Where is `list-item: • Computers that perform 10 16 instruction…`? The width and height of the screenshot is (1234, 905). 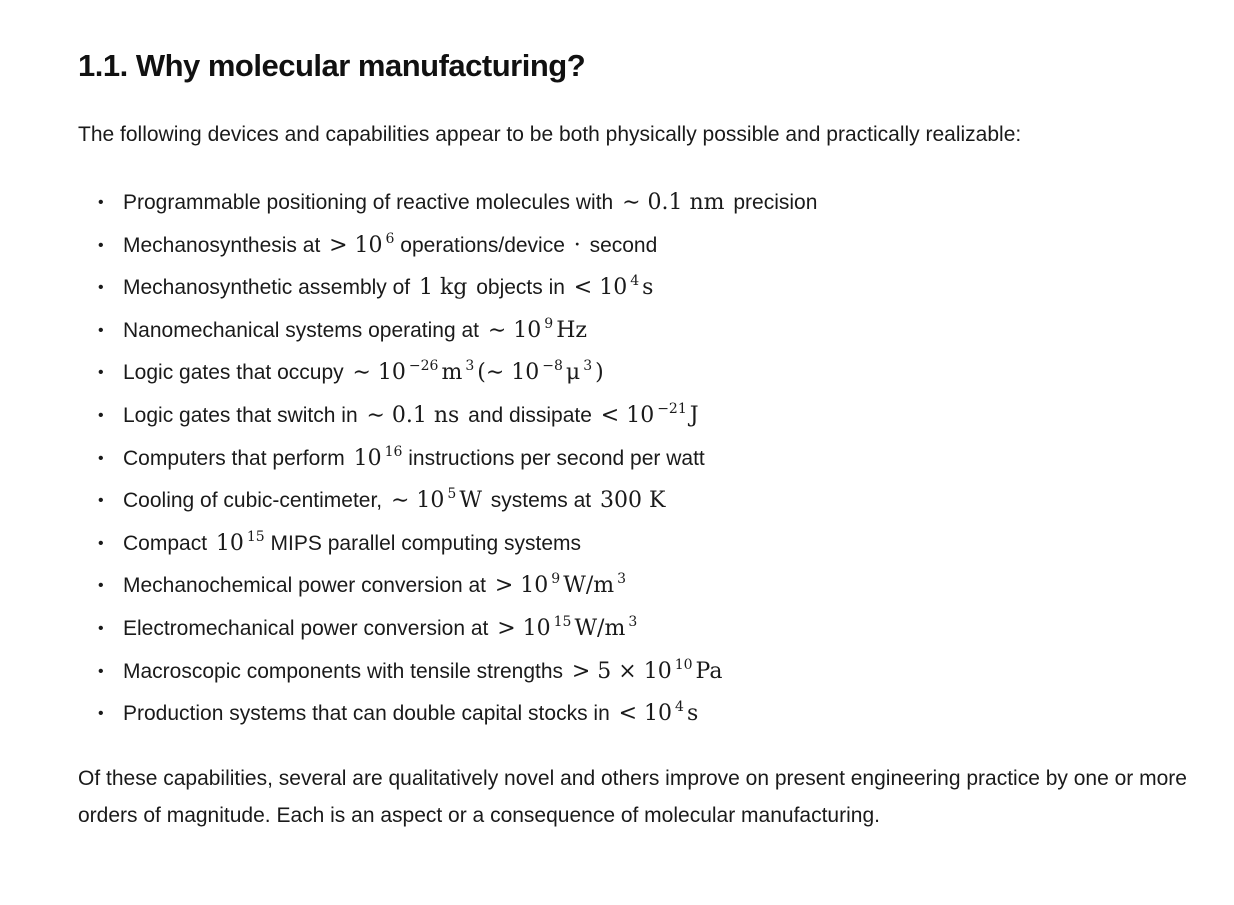
list-item: • Computers that perform 10 16 instruction… is located at coordinates (447, 459).